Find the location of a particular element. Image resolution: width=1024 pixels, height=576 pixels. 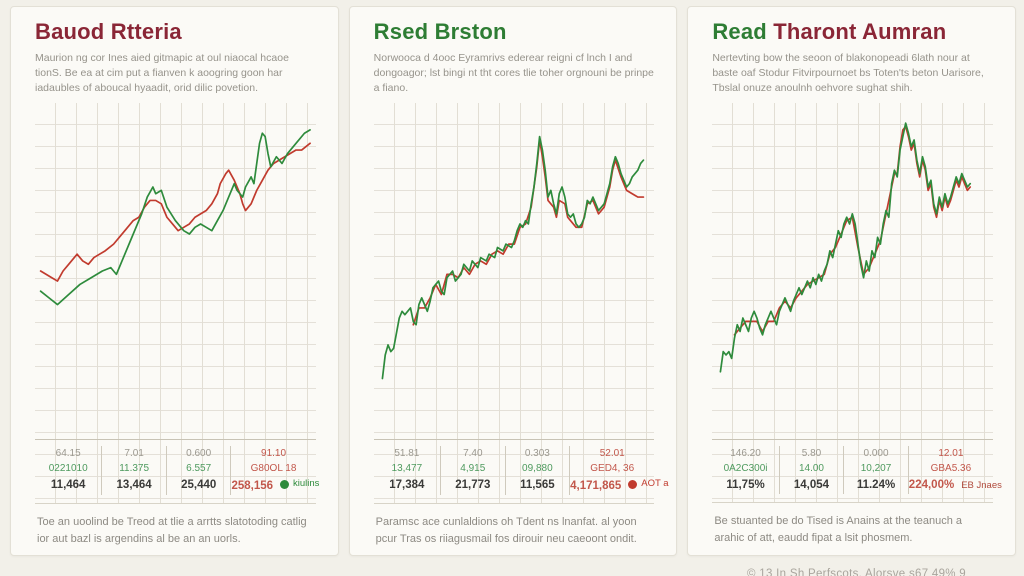

table-cell: 09,880 is located at coordinates (538, 469).